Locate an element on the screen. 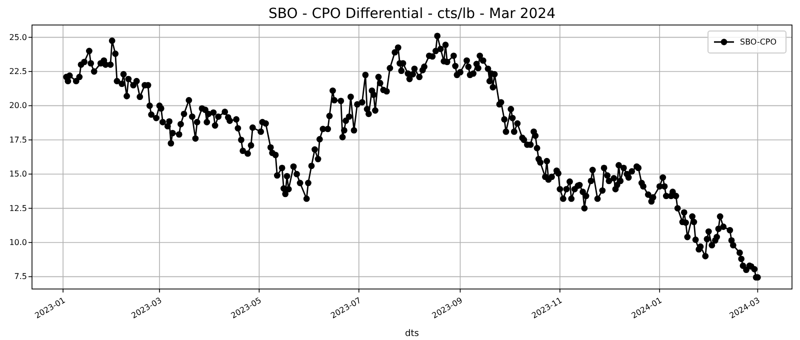 This screenshot has height=340, width=800. chart-title: SBO - CPO Differential - cts/lb - Mar 2024 is located at coordinates (412, 14).